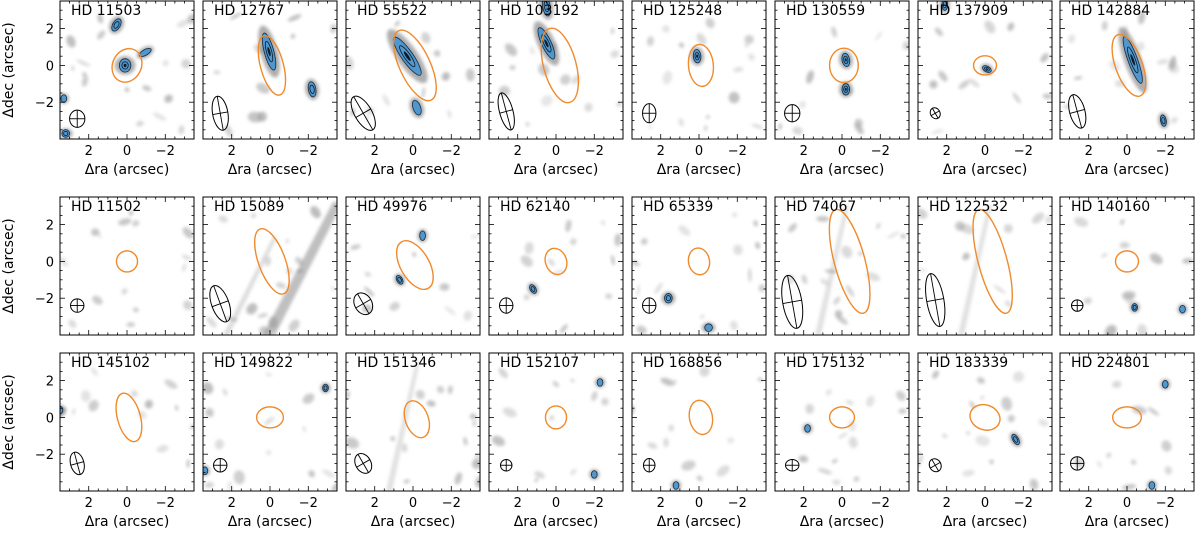 The width and height of the screenshot is (1200, 548). Describe the element at coordinates (535, 207) in the screenshot. I see `panel-title: HD 62140` at that location.